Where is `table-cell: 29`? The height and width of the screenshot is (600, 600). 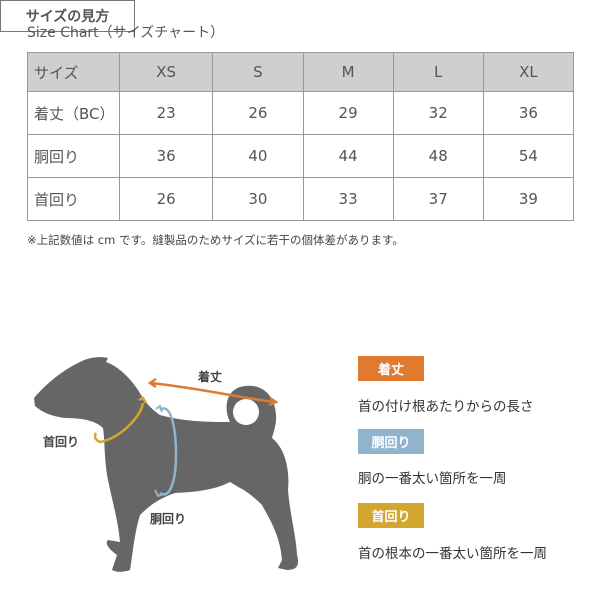 table-cell: 29 is located at coordinates (348, 113).